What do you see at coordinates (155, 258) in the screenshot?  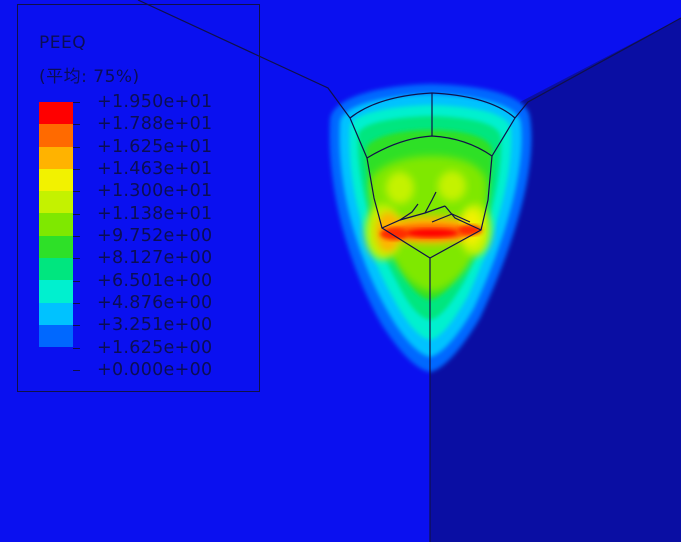 I see `legend-value-label: +8.127e+00` at bounding box center [155, 258].